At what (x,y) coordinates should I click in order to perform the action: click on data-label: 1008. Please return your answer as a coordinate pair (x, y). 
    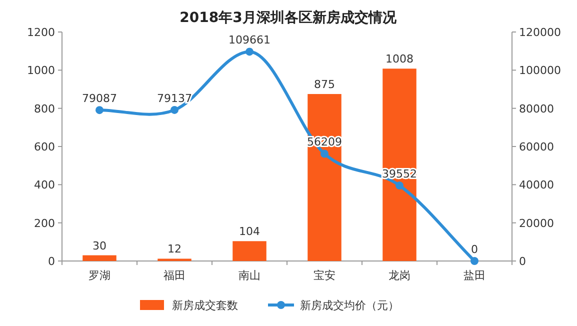
    Looking at the image, I should click on (400, 59).